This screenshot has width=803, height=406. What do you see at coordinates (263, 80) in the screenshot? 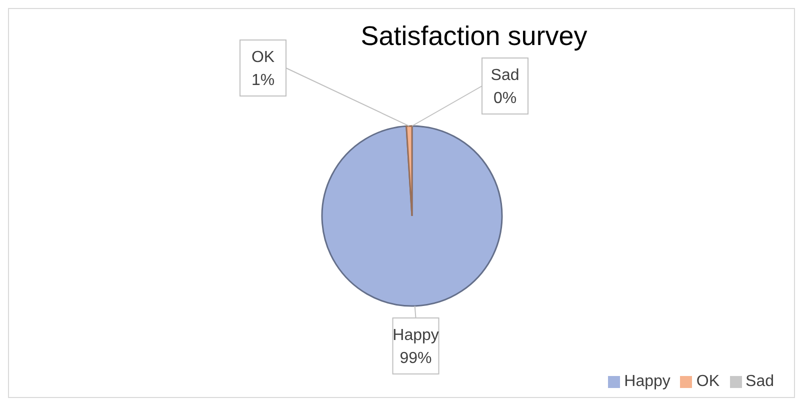
I see `data-label: 1%` at bounding box center [263, 80].